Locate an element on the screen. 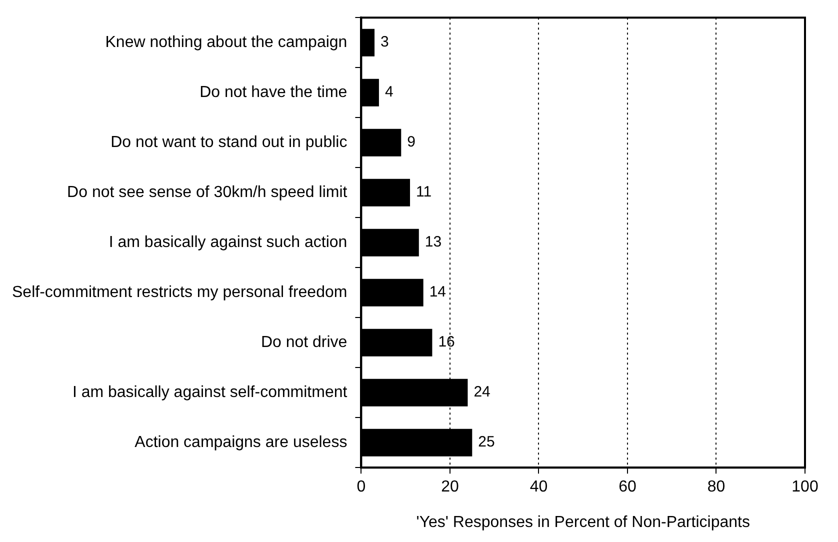  y-tick-label: Do not have the time is located at coordinates (274, 93).